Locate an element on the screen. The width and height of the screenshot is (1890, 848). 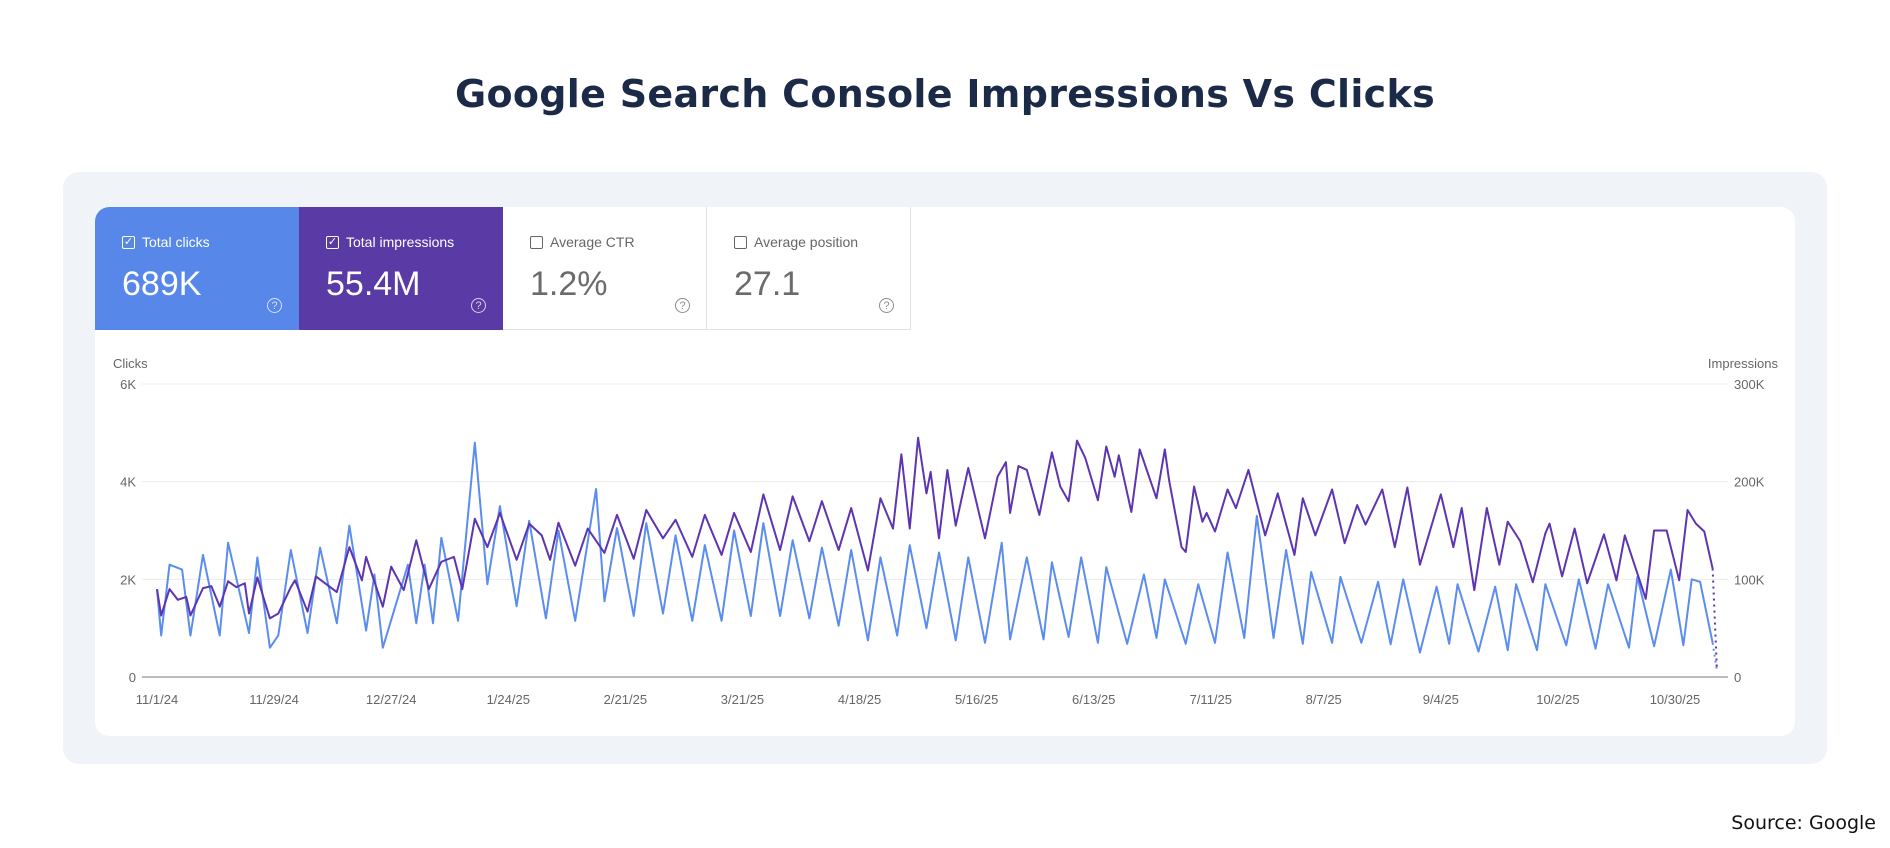
metric-tile-total-clicks: ✓ Total clicks 689K ? is located at coordinates (197, 268).